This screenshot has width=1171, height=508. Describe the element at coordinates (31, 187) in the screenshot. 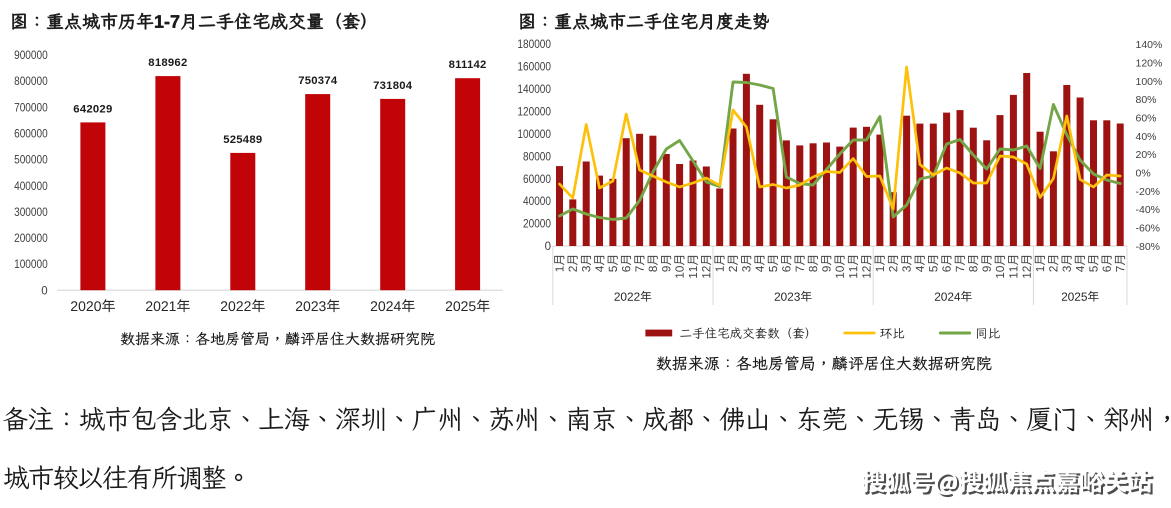

I see `svg-text: 400000` at that location.